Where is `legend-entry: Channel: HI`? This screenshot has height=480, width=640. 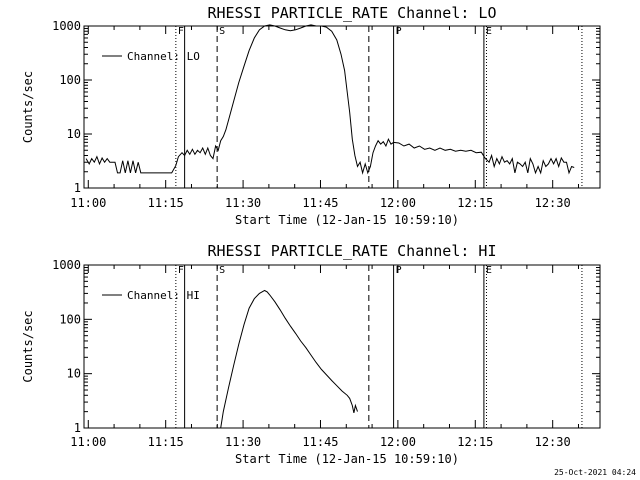 legend-entry: Channel: HI is located at coordinates (163, 295).